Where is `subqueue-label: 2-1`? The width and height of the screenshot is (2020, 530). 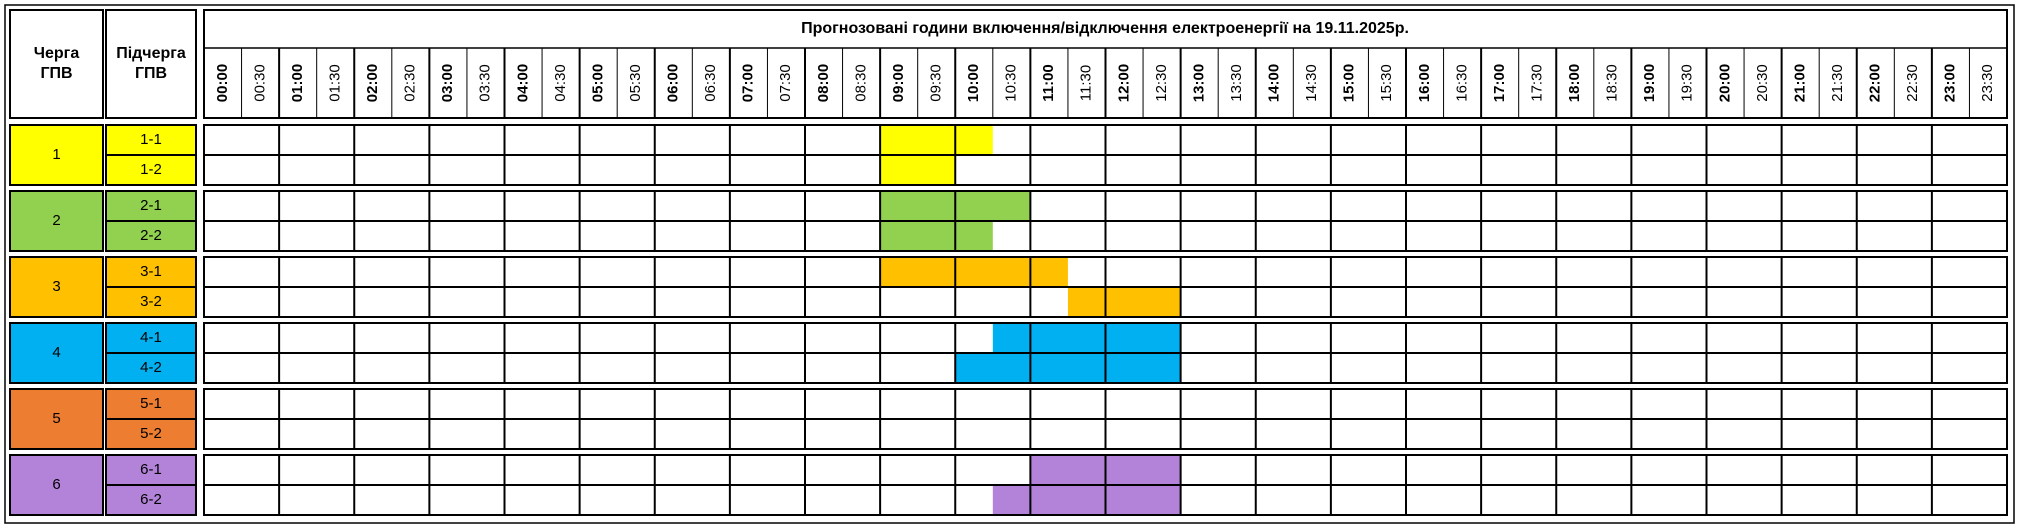
subqueue-label: 2-1 is located at coordinates (151, 205).